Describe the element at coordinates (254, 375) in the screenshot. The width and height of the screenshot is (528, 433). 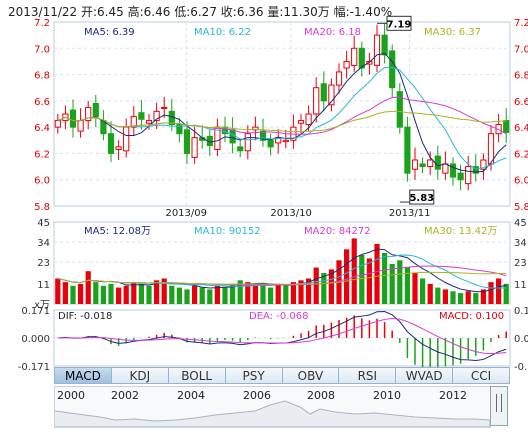
I see `tab-psy: PSY` at that location.